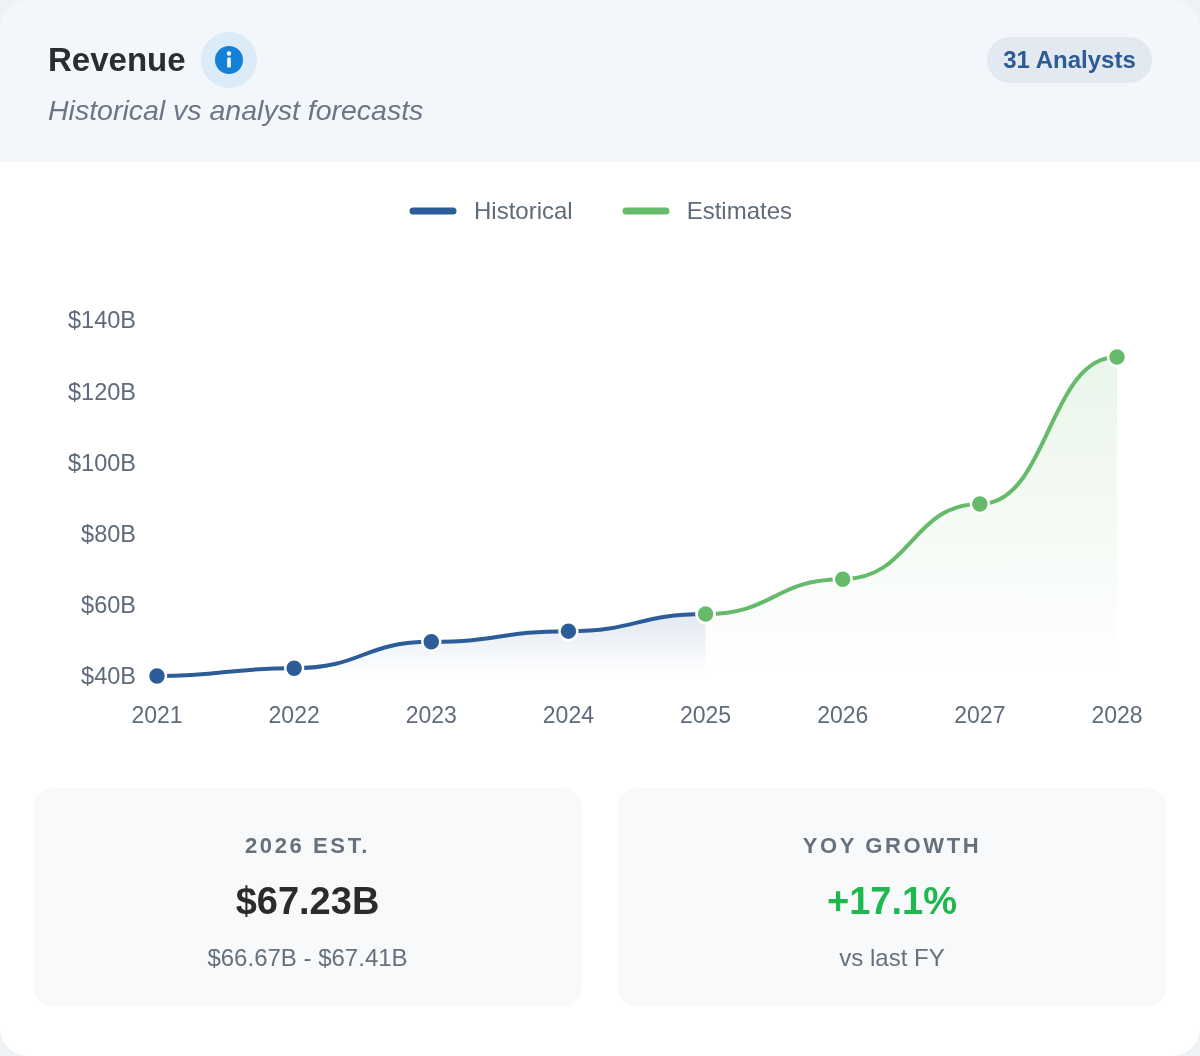  Describe the element at coordinates (1069, 60) in the screenshot. I see `badge: 31 Analysts` at that location.